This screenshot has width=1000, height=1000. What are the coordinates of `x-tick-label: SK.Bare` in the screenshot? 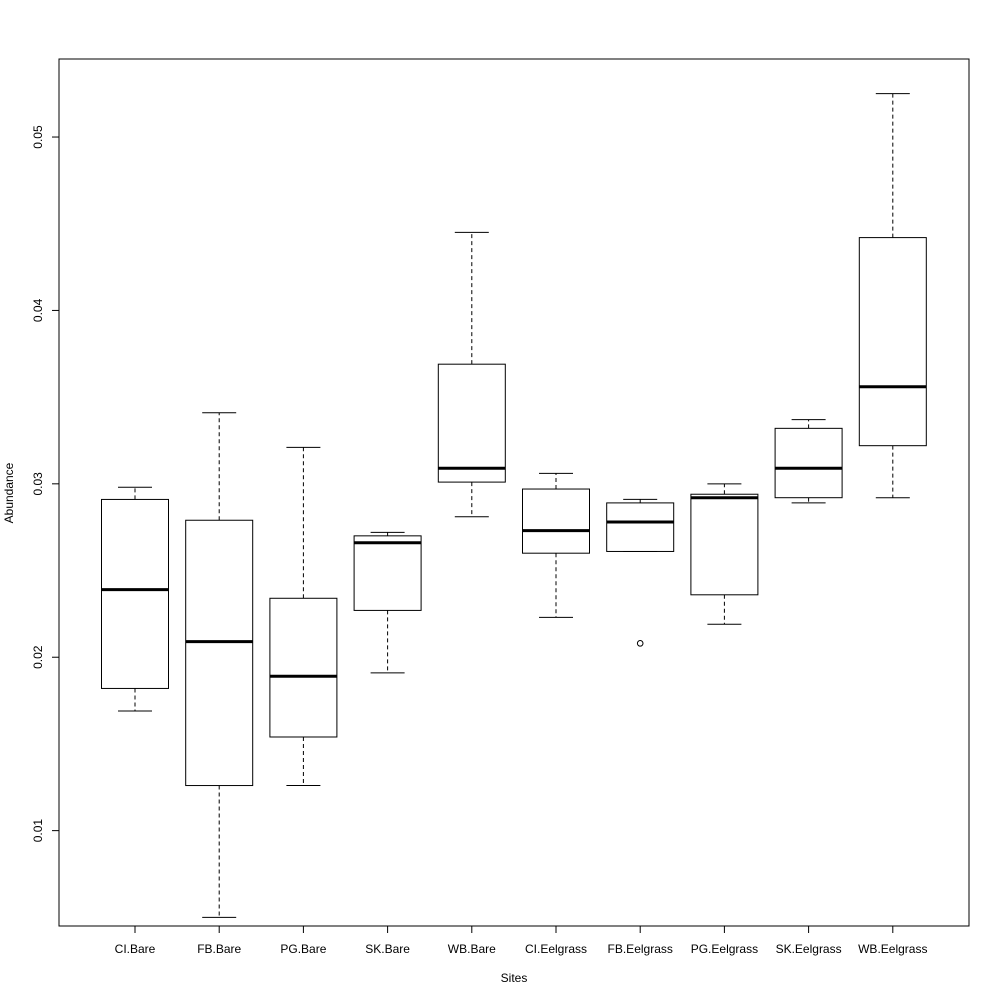 It's located at (387, 949).